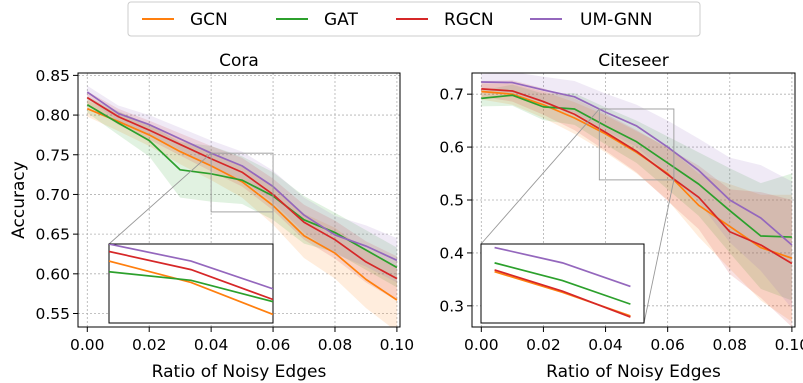 The image size is (803, 383). I want to click on legend-entry-rgcn: RGCN, so click(445, 20).